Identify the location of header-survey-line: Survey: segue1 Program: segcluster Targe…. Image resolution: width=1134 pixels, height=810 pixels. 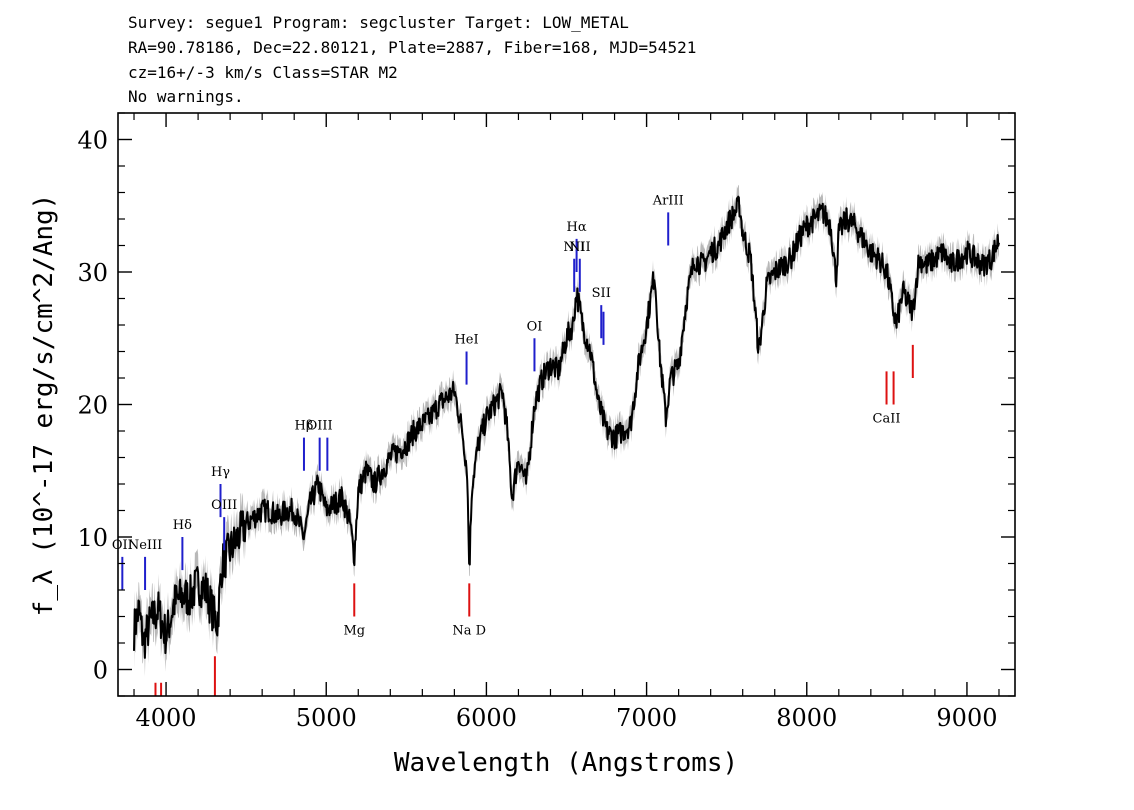
(378, 22).